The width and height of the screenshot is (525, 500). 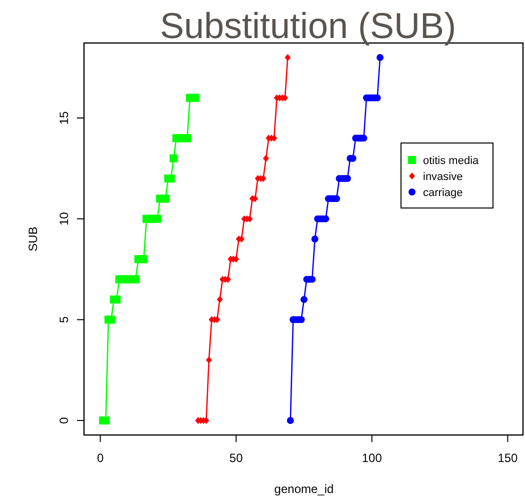 What do you see at coordinates (443, 193) in the screenshot?
I see `legend-label: carriage` at bounding box center [443, 193].